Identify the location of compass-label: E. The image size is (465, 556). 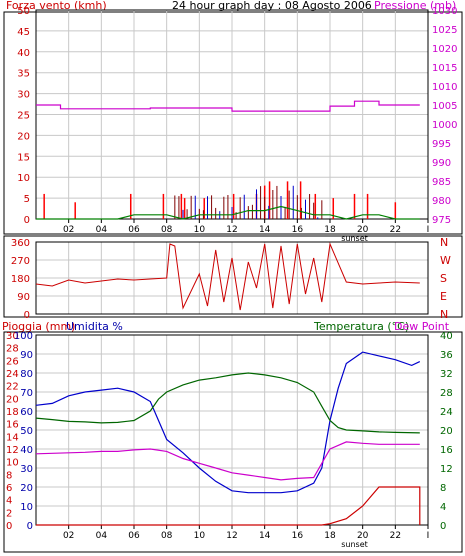
(443, 296).